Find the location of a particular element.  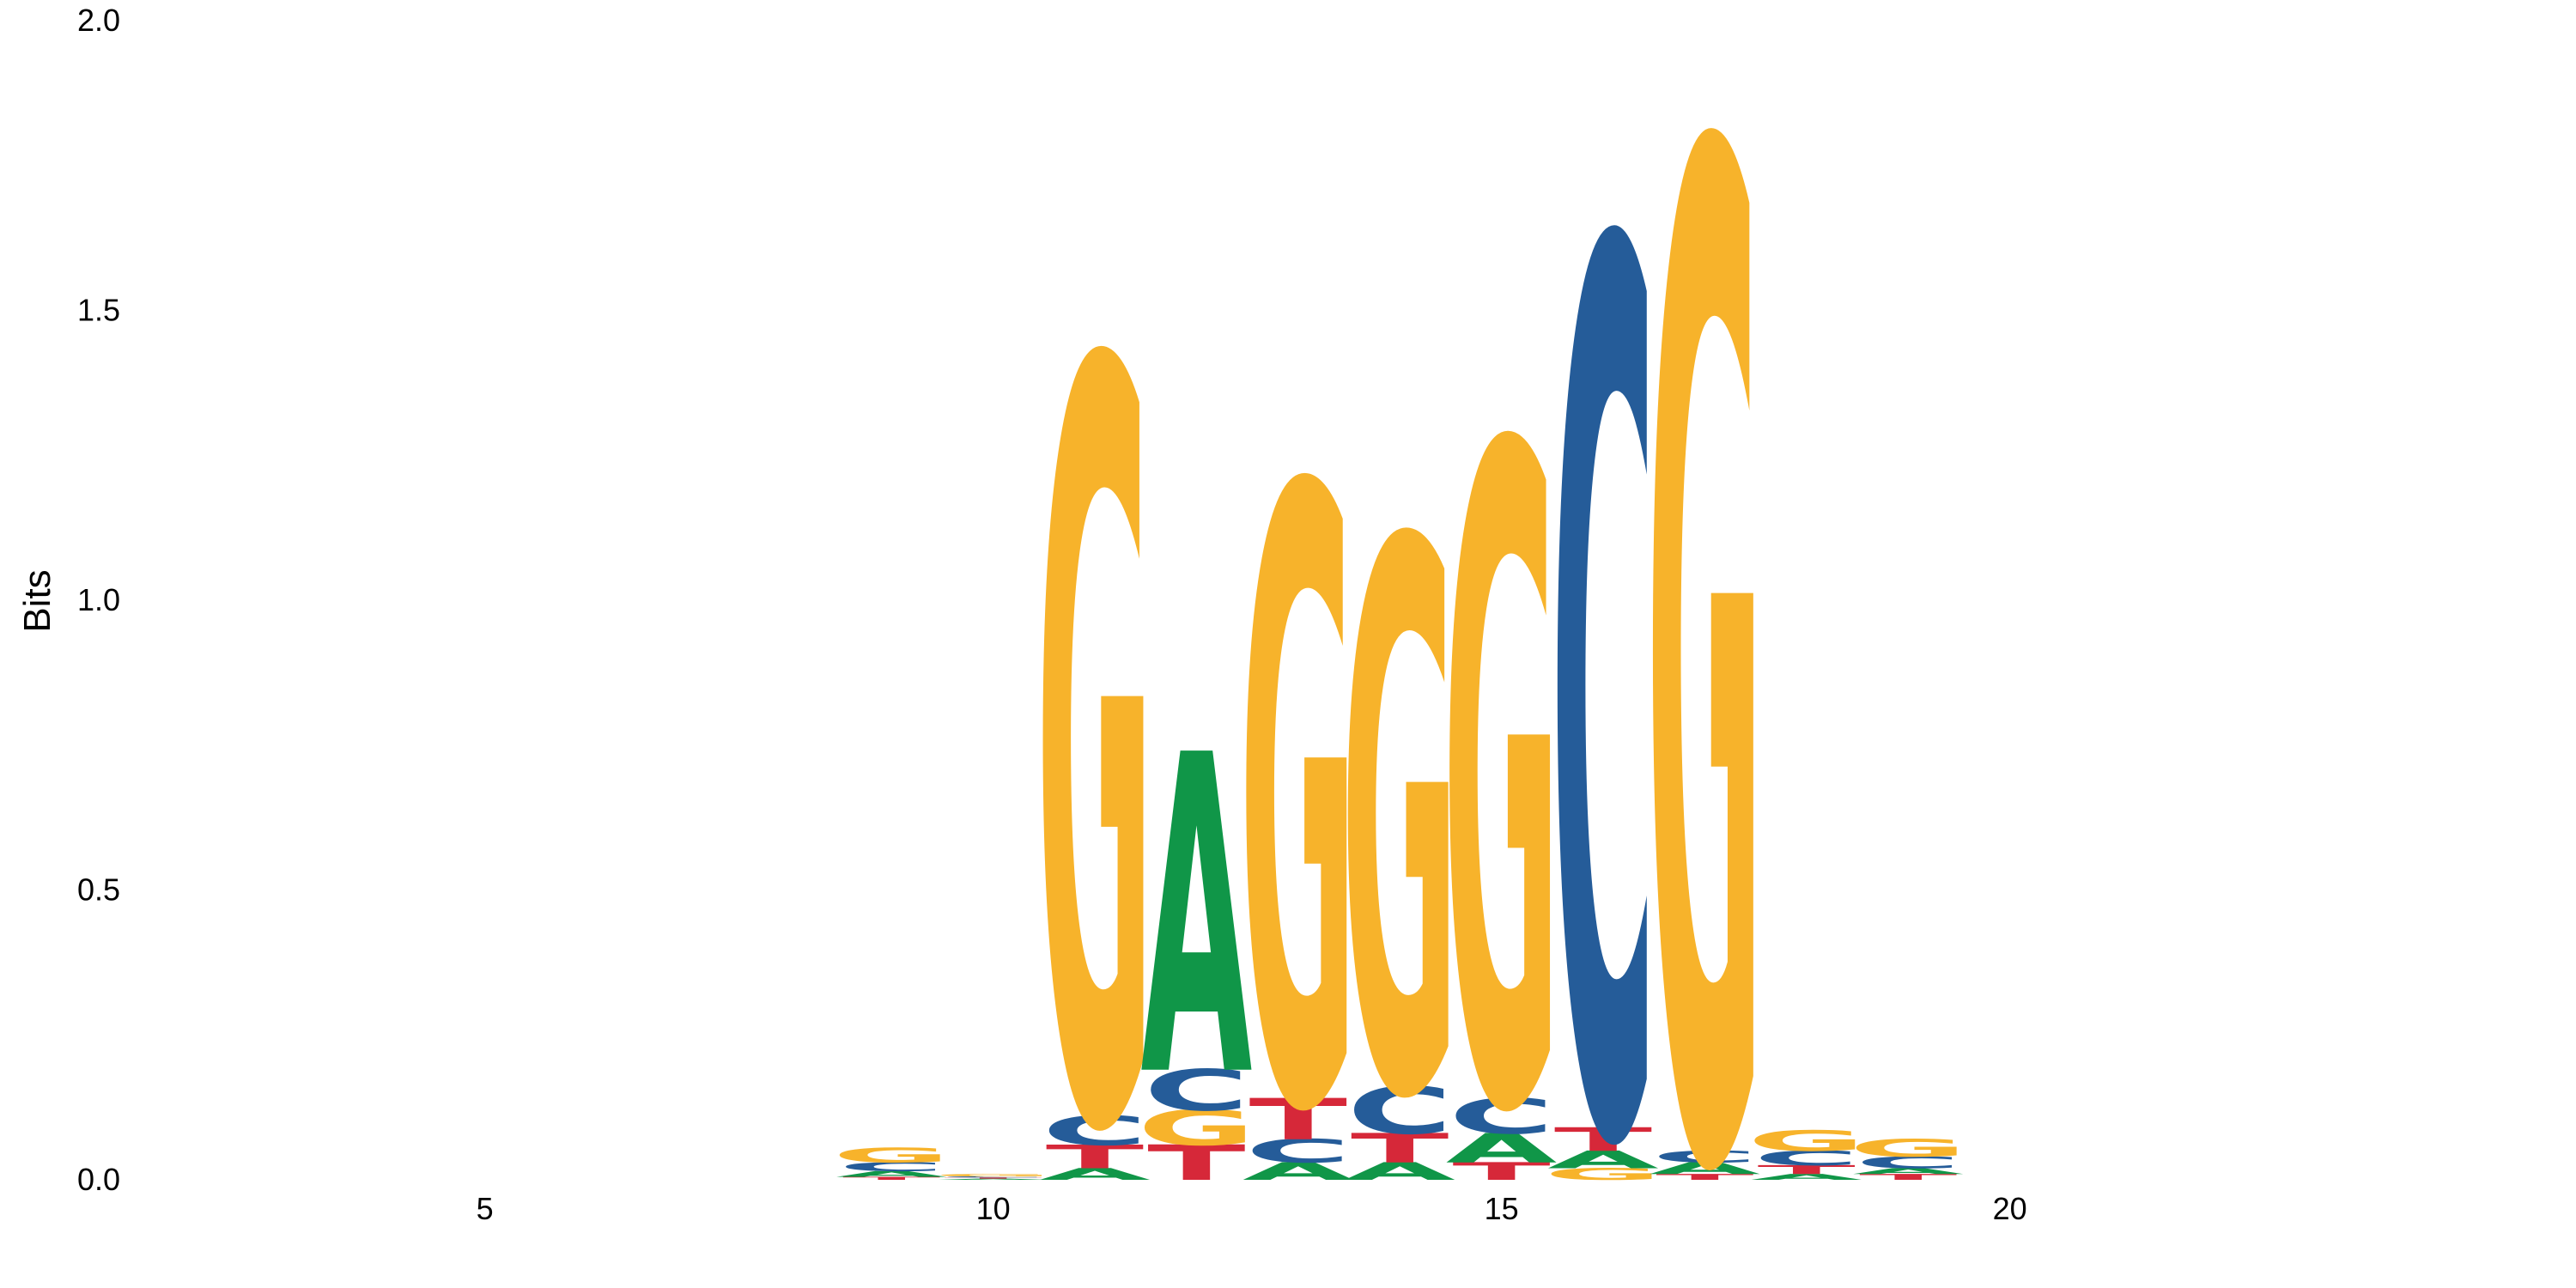

y-tick-label: 1.0 is located at coordinates (98, 599).